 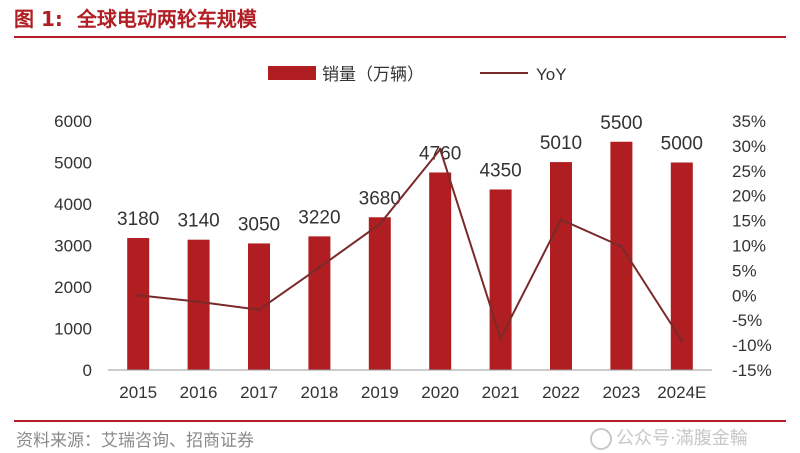 I want to click on title-divider, so click(x=400, y=37).